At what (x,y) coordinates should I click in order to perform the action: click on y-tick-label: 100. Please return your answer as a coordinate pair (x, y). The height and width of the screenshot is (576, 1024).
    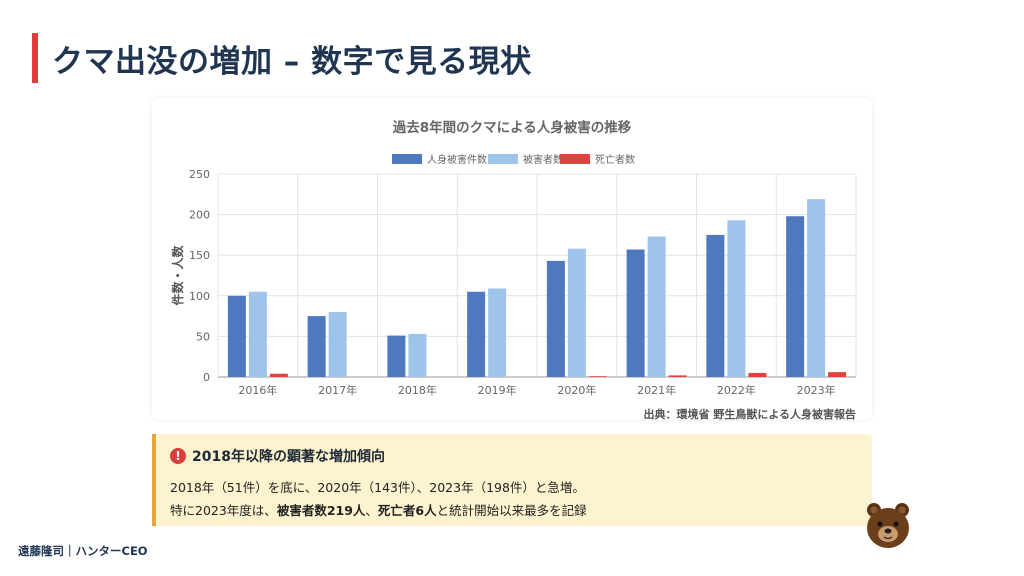
    Looking at the image, I should click on (199, 296).